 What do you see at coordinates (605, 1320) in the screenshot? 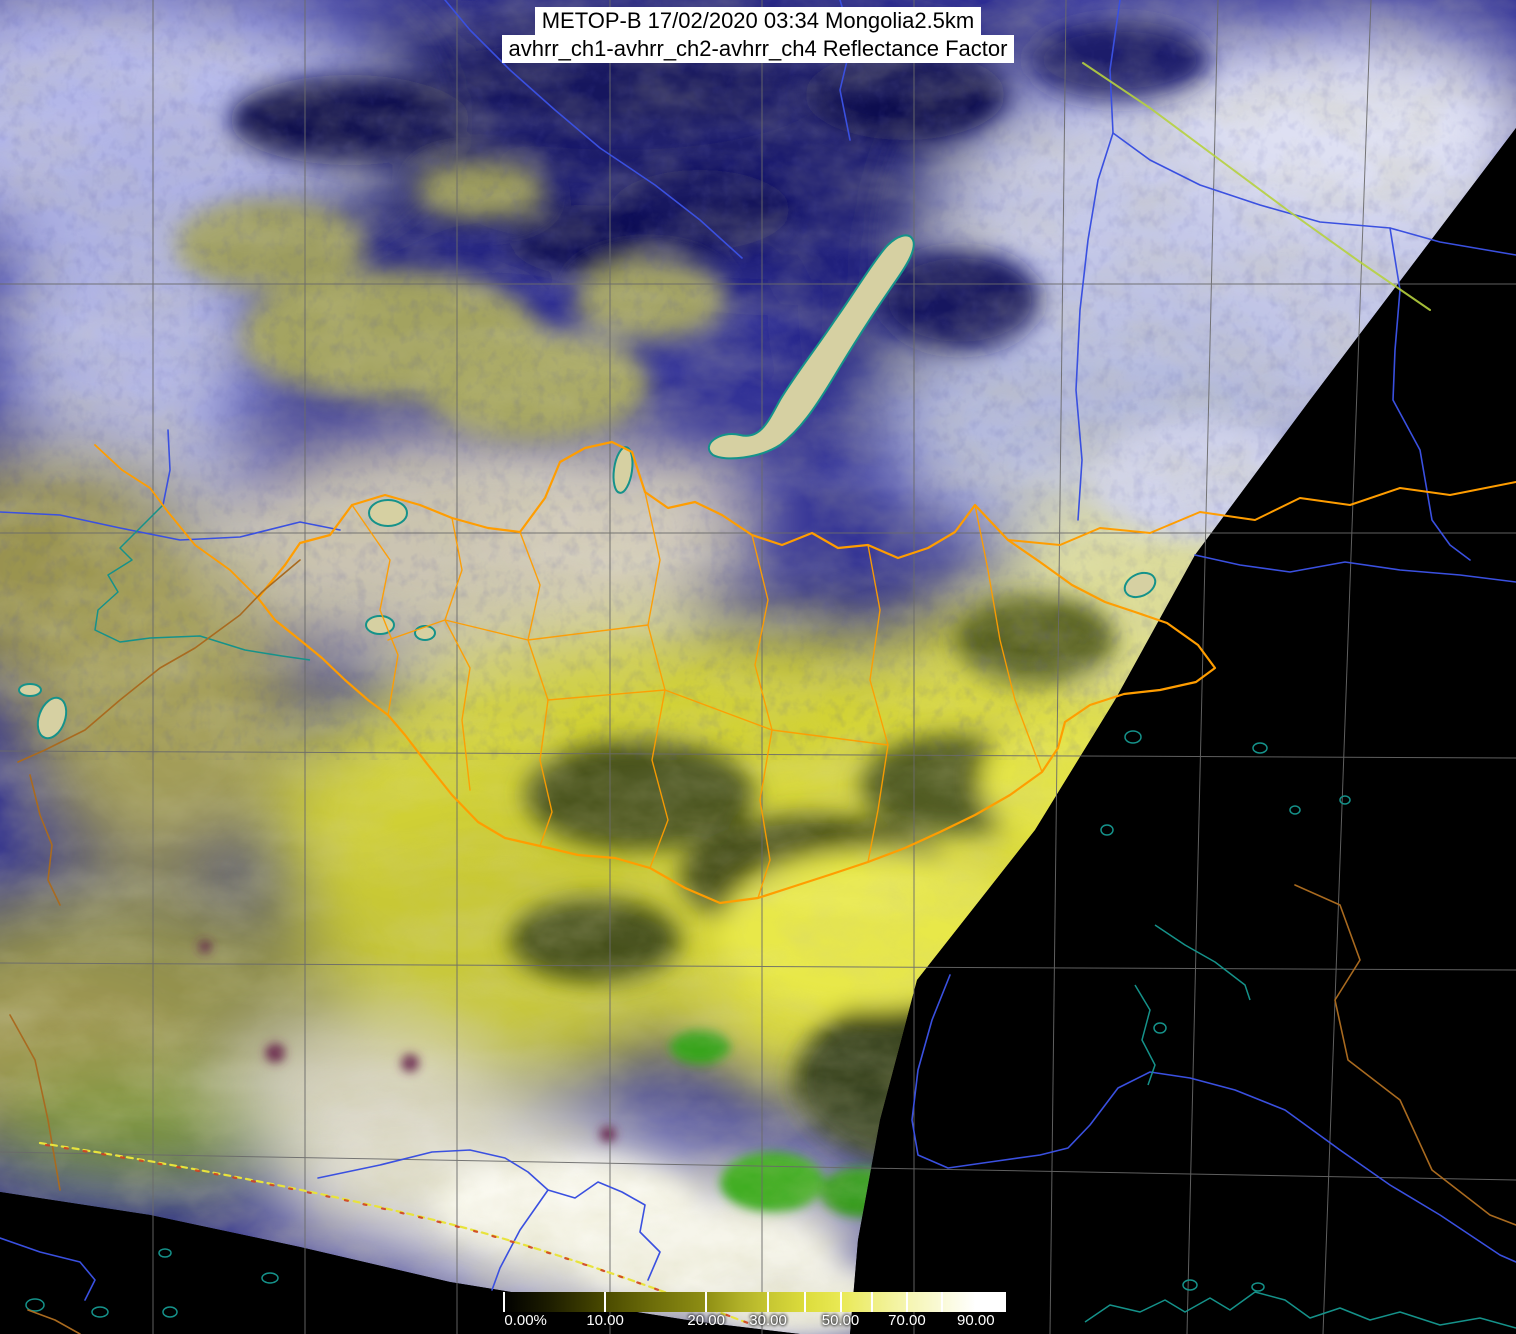
I see `colorbar-label: 10.00` at bounding box center [605, 1320].